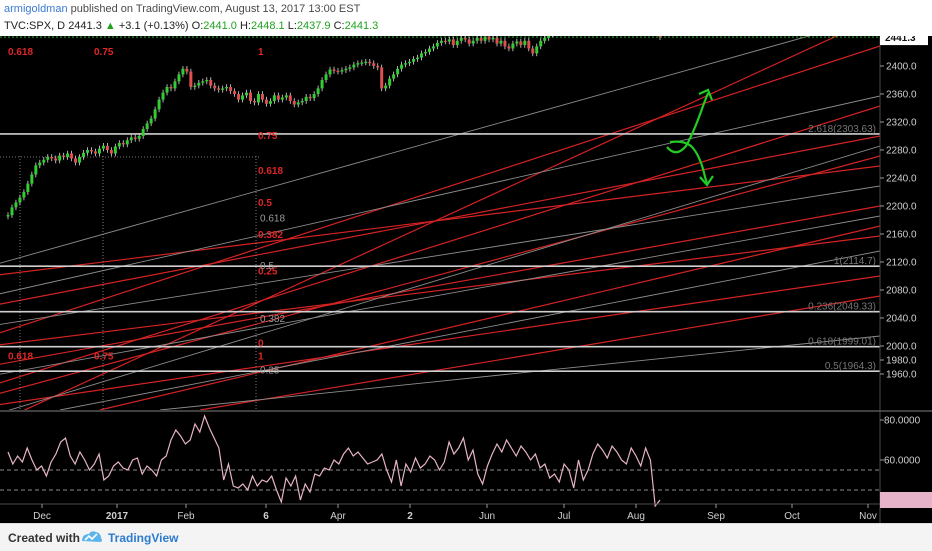 The image size is (932, 551). Describe the element at coordinates (842, 307) in the screenshot. I see `fib-level-label: 0.236(2049.33)` at that location.